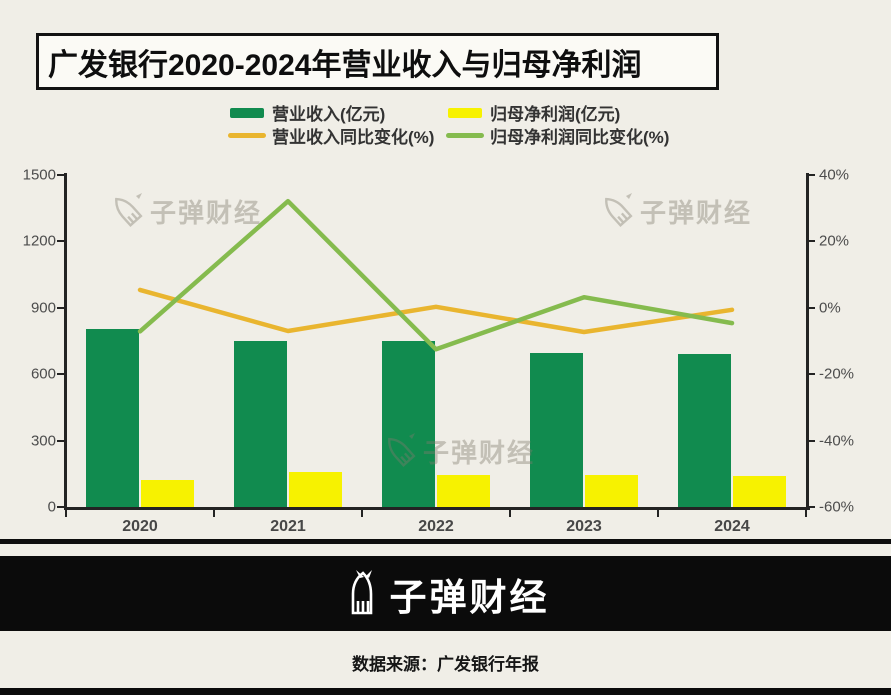 This screenshot has width=891, height=695. I want to click on y-axis-left-line, so click(65, 341).